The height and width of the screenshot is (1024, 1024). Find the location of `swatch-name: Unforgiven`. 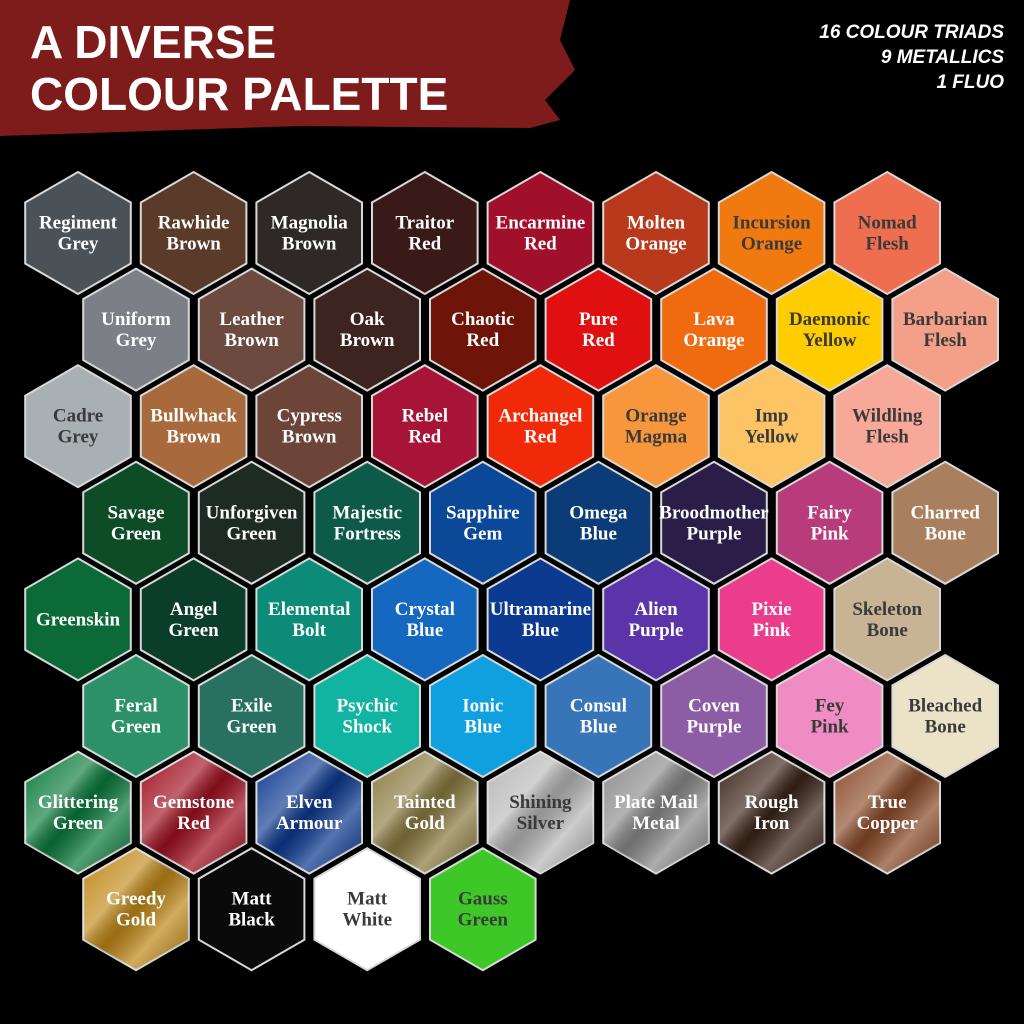

swatch-name: Unforgiven is located at coordinates (252, 512).